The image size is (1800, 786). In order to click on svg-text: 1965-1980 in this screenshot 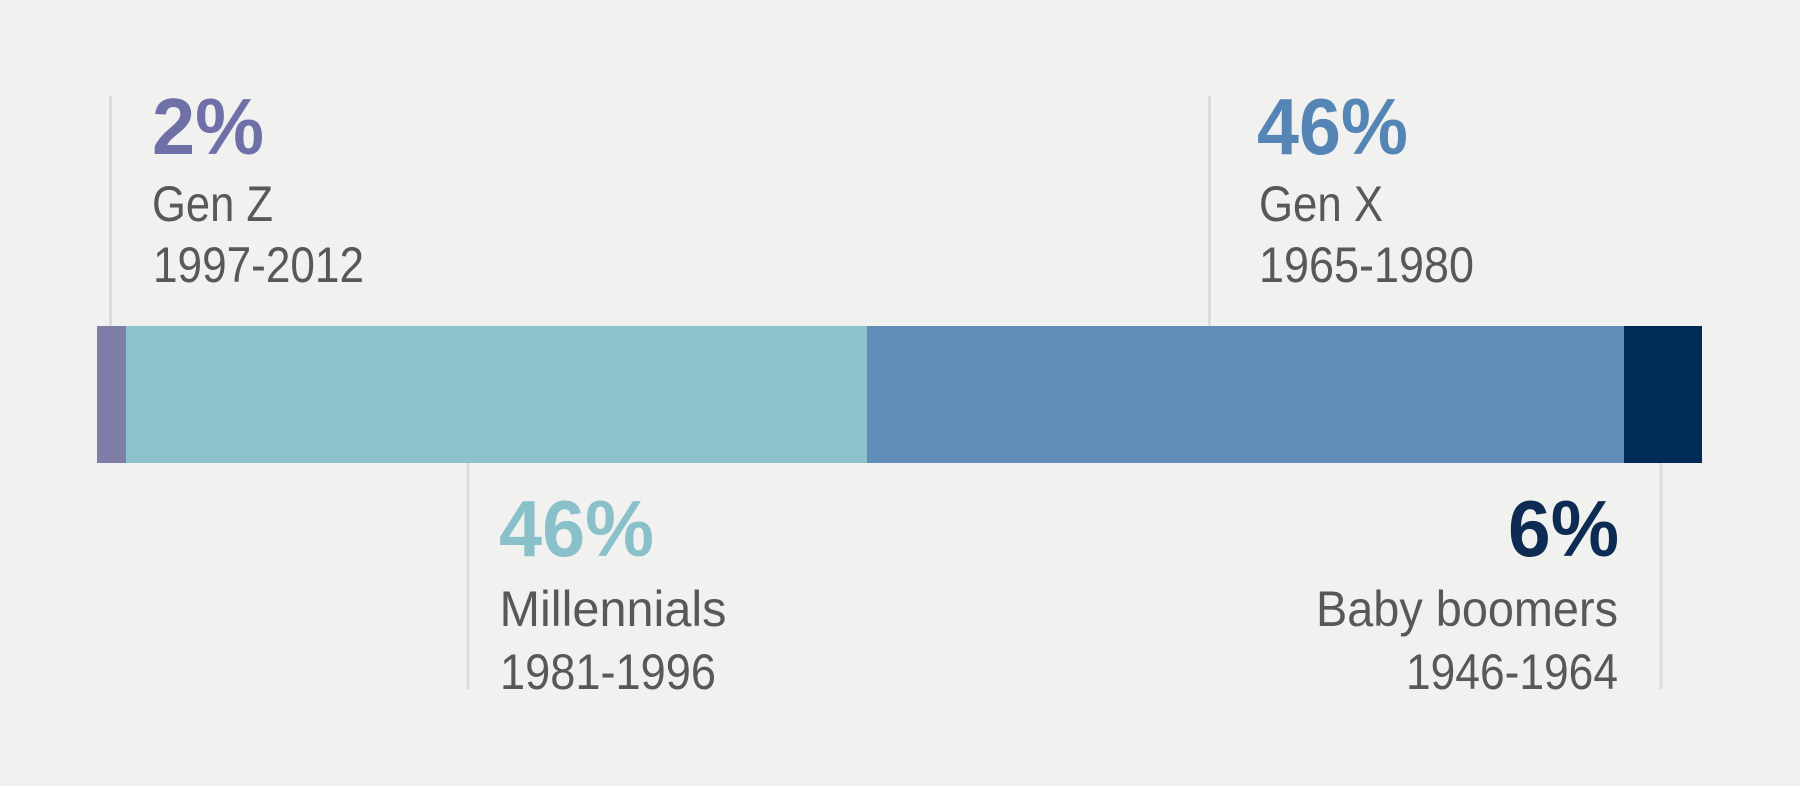, I will do `click(1366, 265)`.